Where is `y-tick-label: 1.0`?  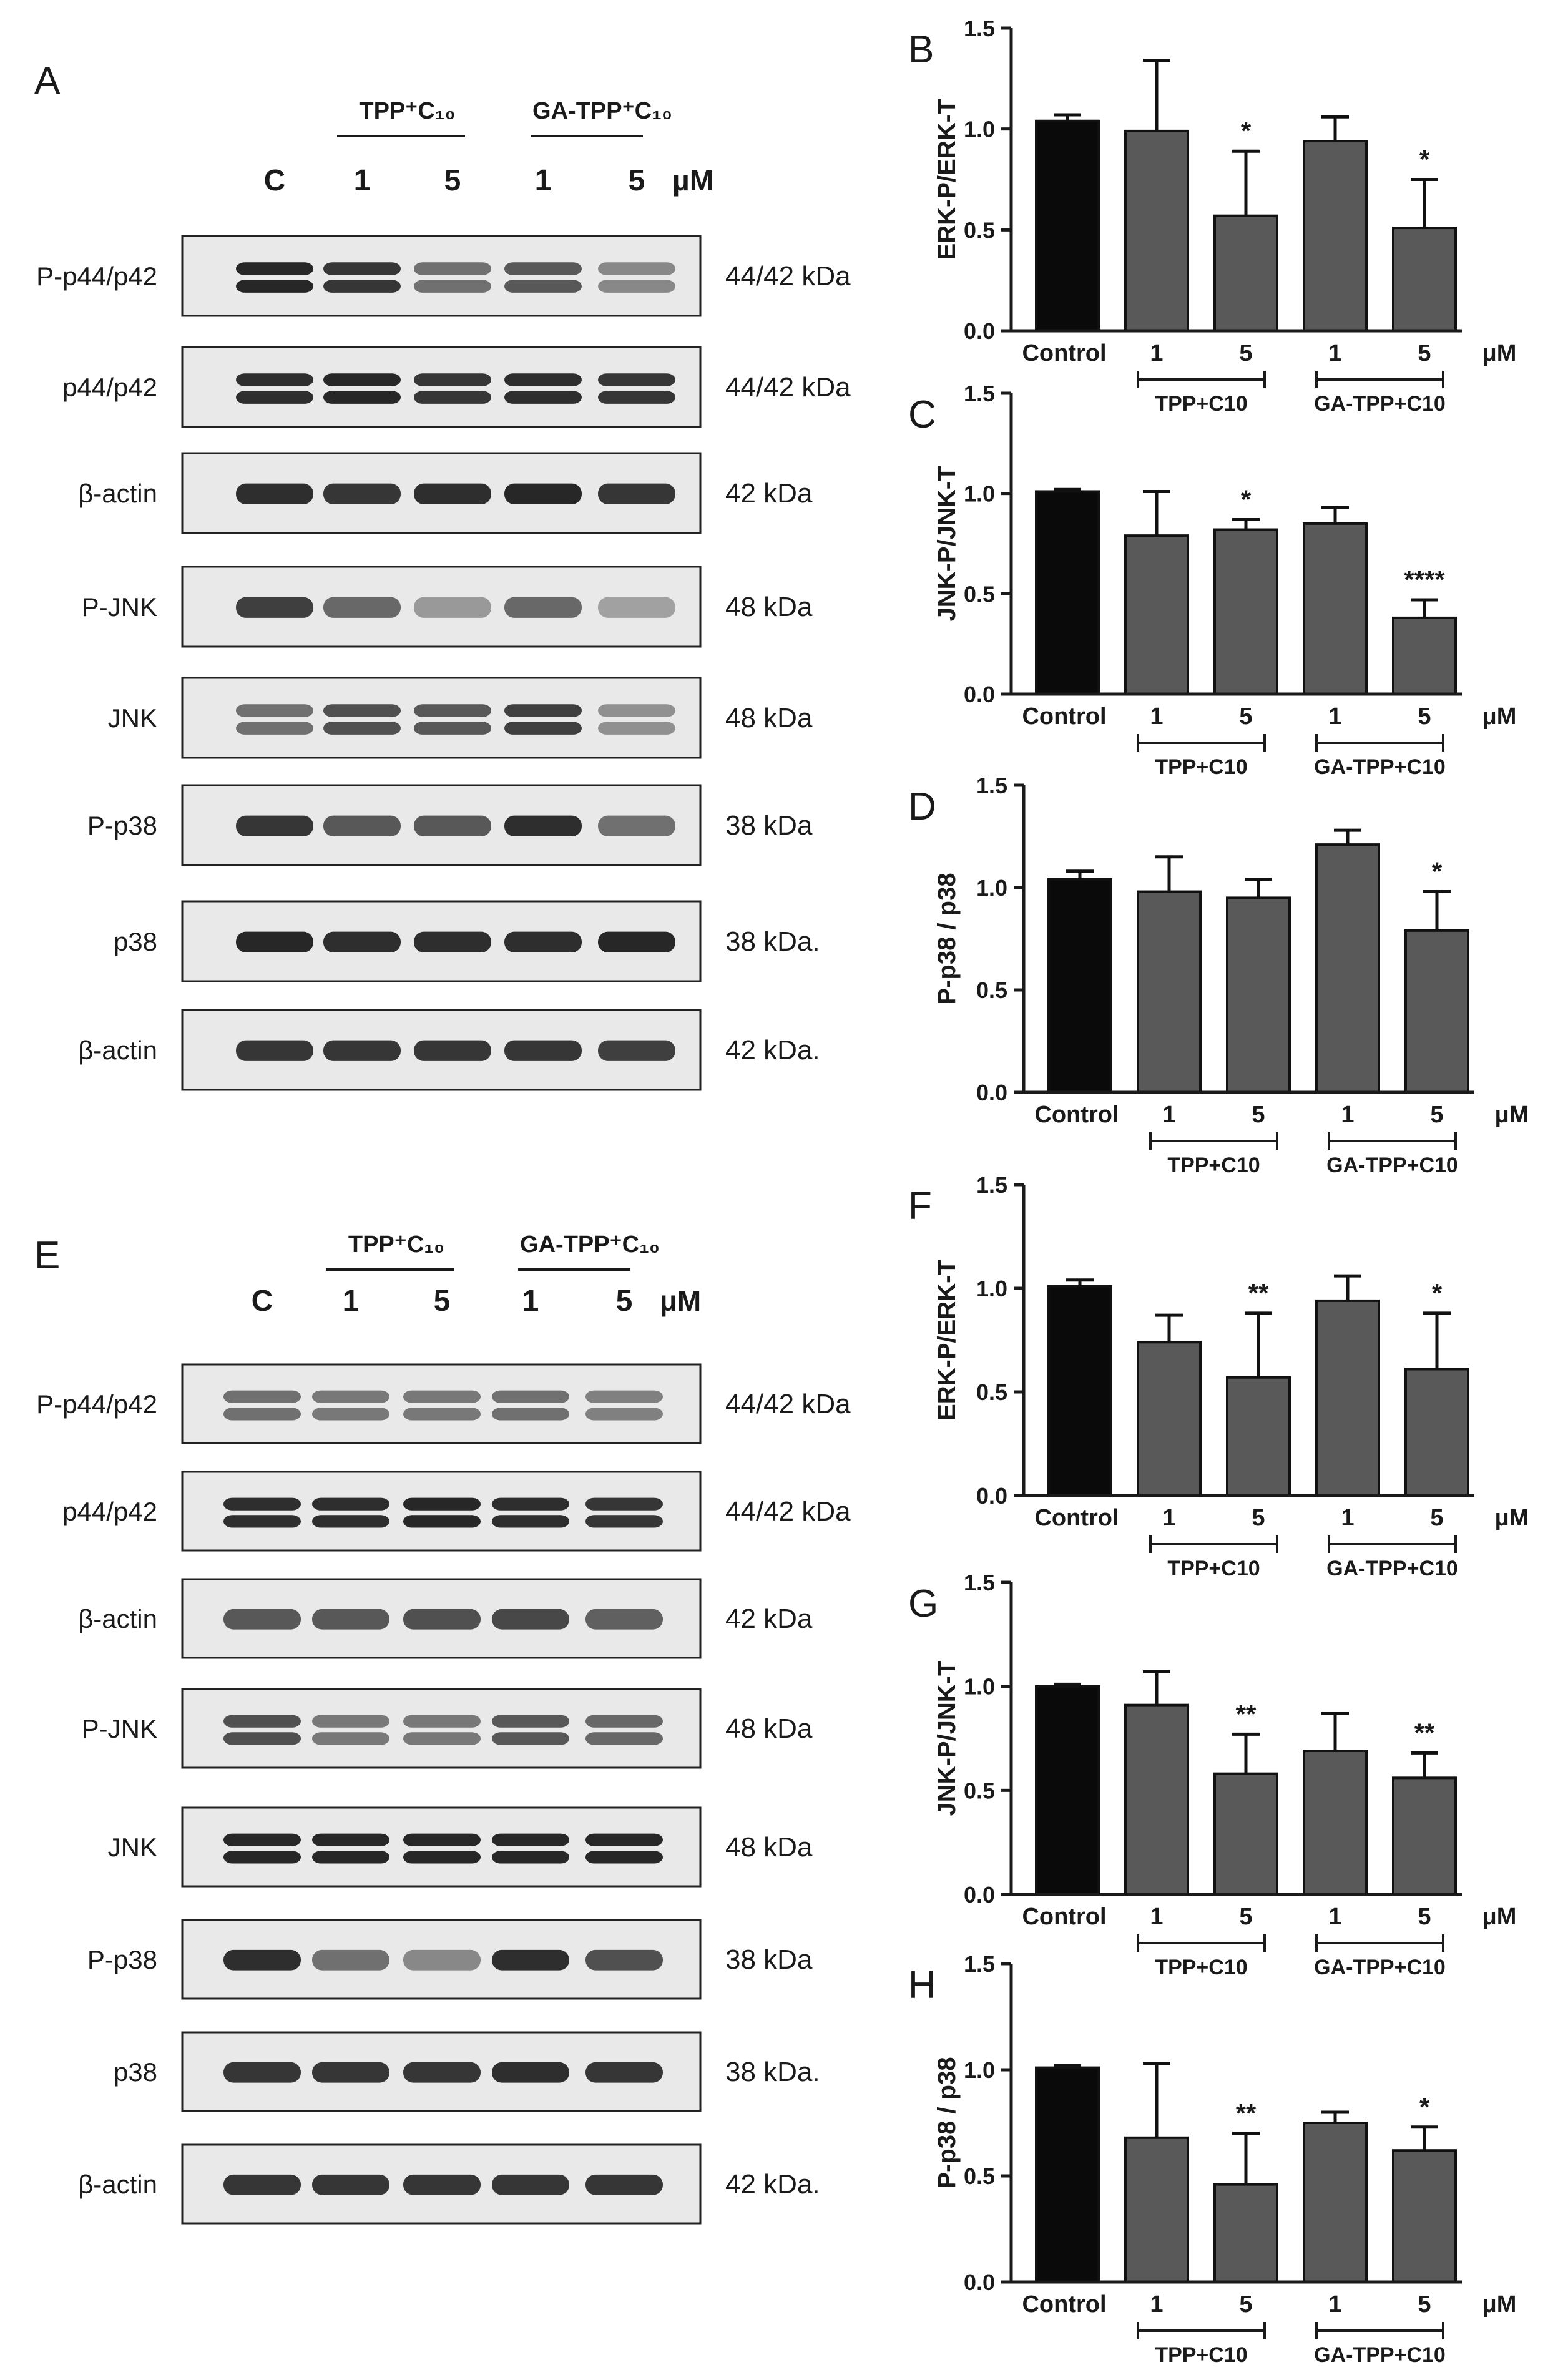
y-tick-label: 1.0 is located at coordinates (979, 1687).